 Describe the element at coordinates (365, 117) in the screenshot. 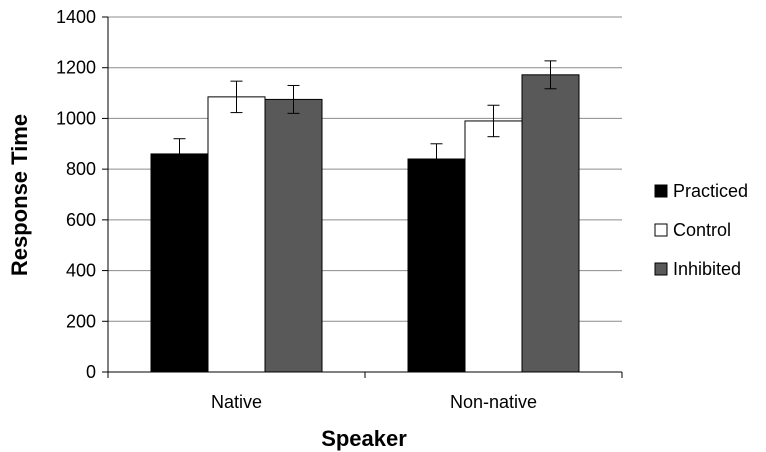

I see `error-bars` at that location.